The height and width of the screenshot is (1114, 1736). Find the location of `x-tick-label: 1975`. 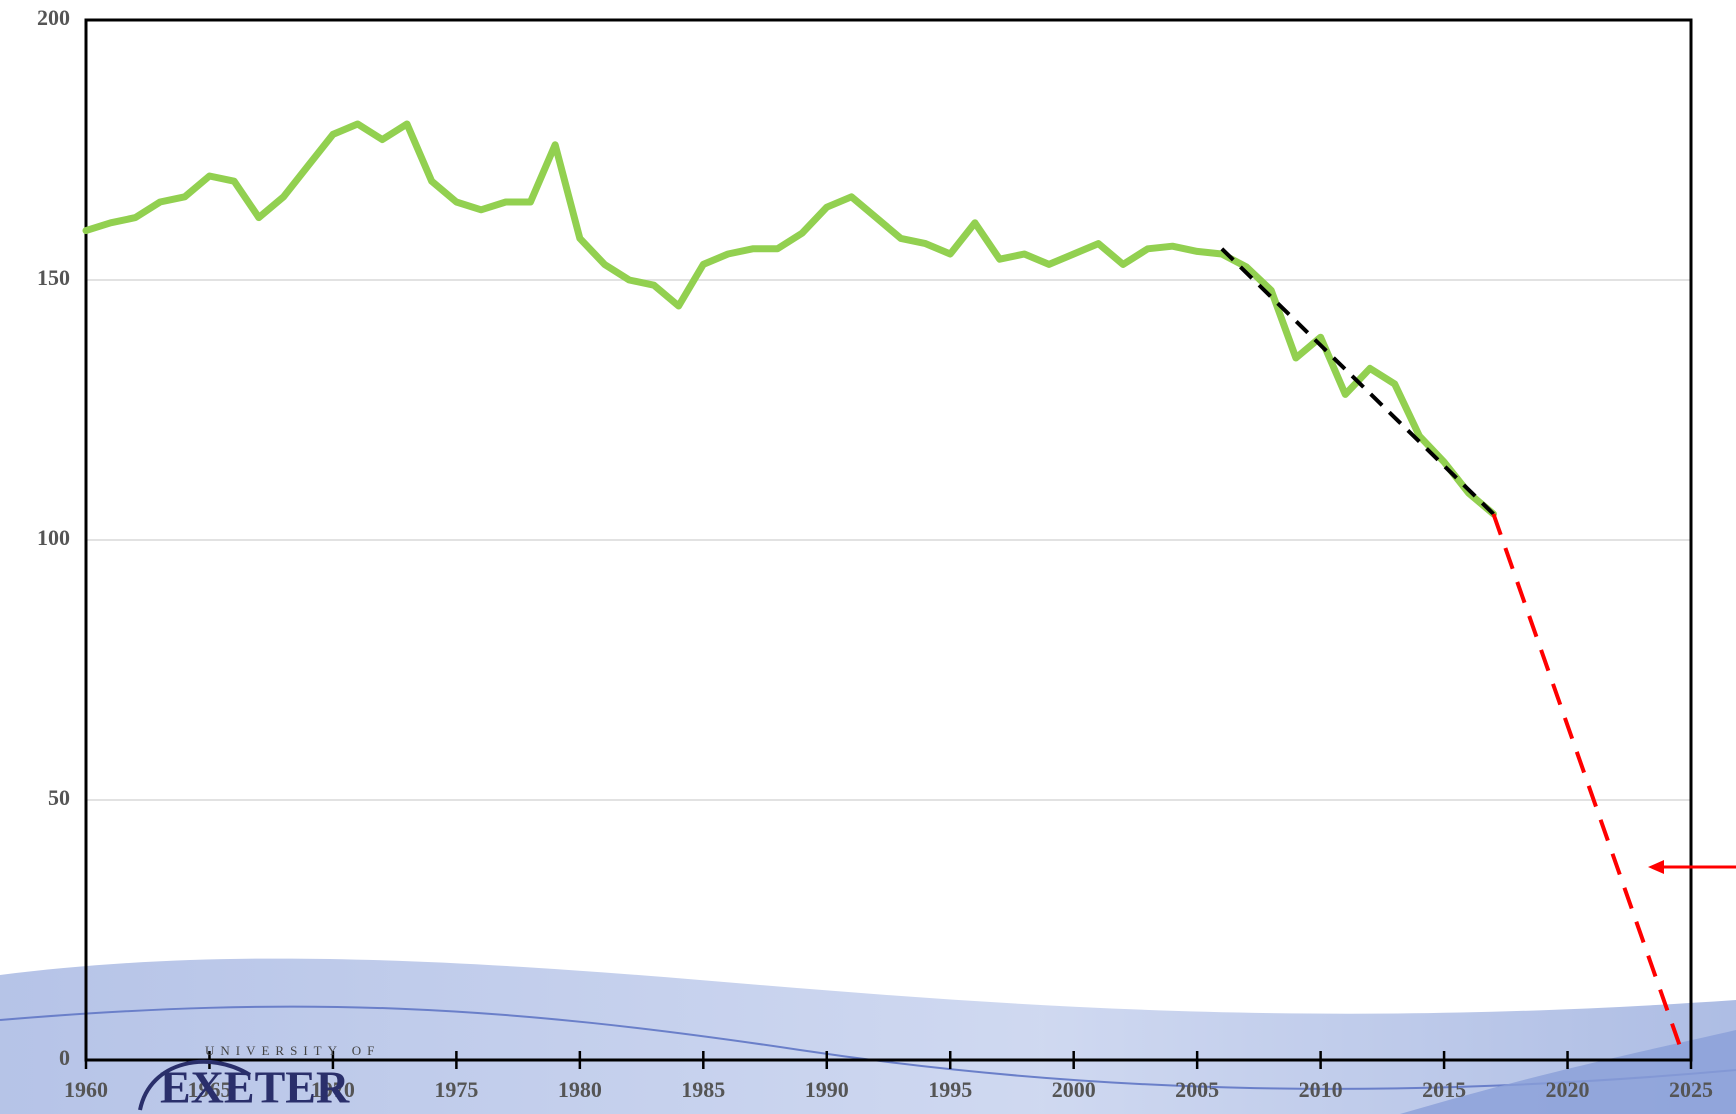

x-tick-label: 1975 is located at coordinates (456, 1089).